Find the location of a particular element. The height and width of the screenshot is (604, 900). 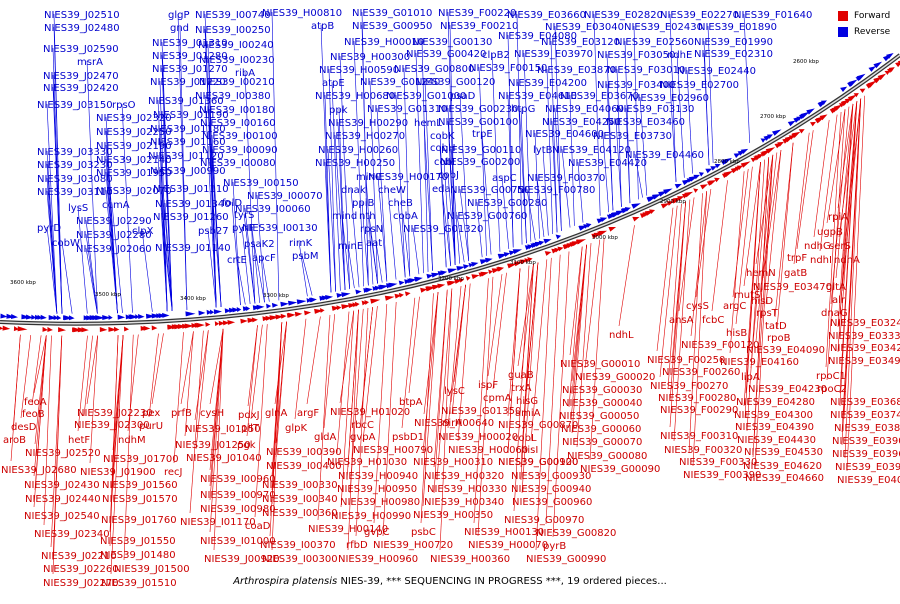

forward-gene-label: NIES39_G00940 is located at coordinates (551, 489).